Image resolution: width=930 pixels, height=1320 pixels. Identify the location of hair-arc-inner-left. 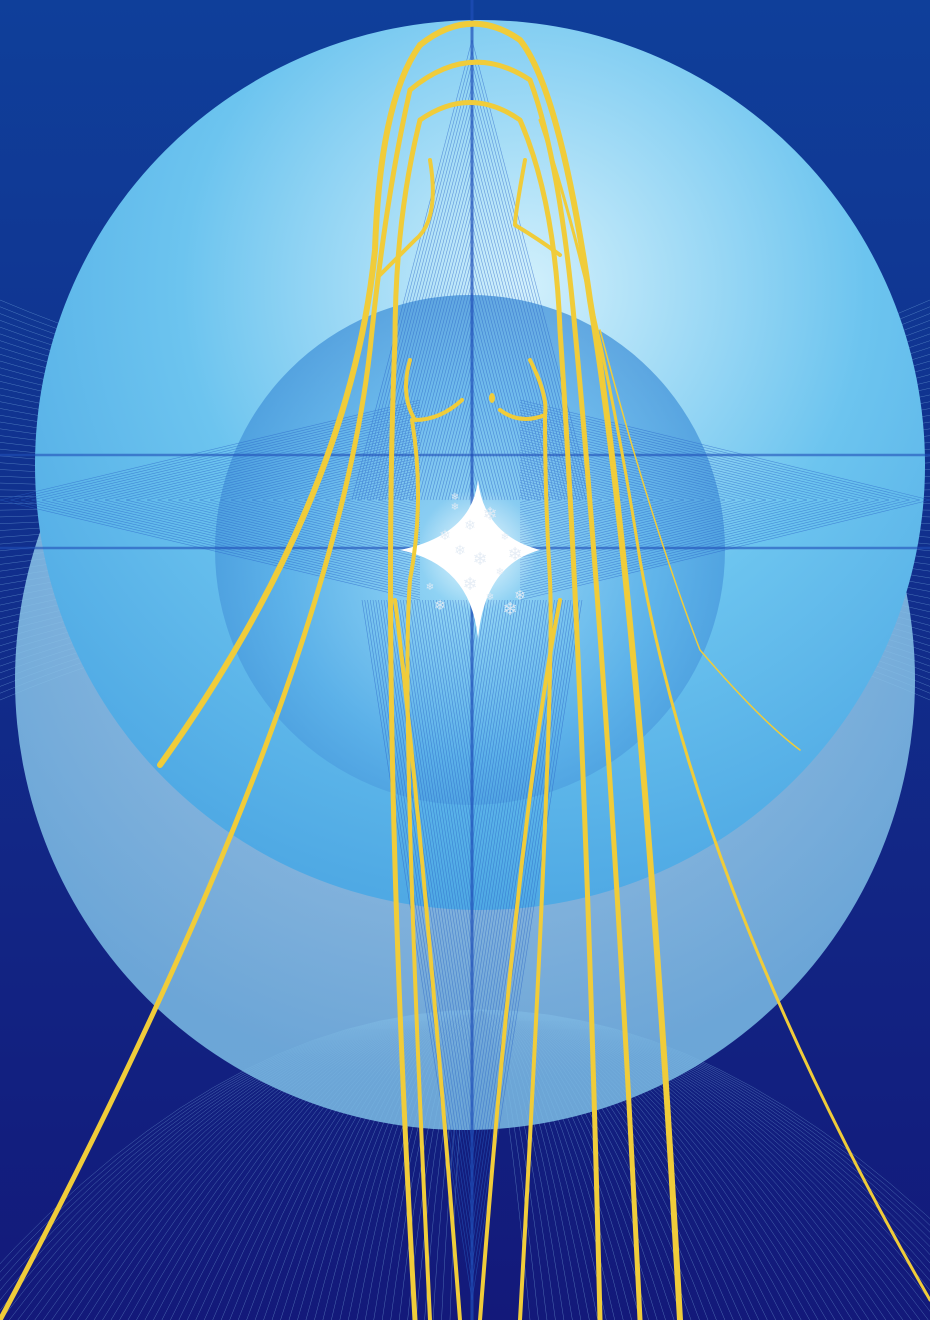
(405, 718).